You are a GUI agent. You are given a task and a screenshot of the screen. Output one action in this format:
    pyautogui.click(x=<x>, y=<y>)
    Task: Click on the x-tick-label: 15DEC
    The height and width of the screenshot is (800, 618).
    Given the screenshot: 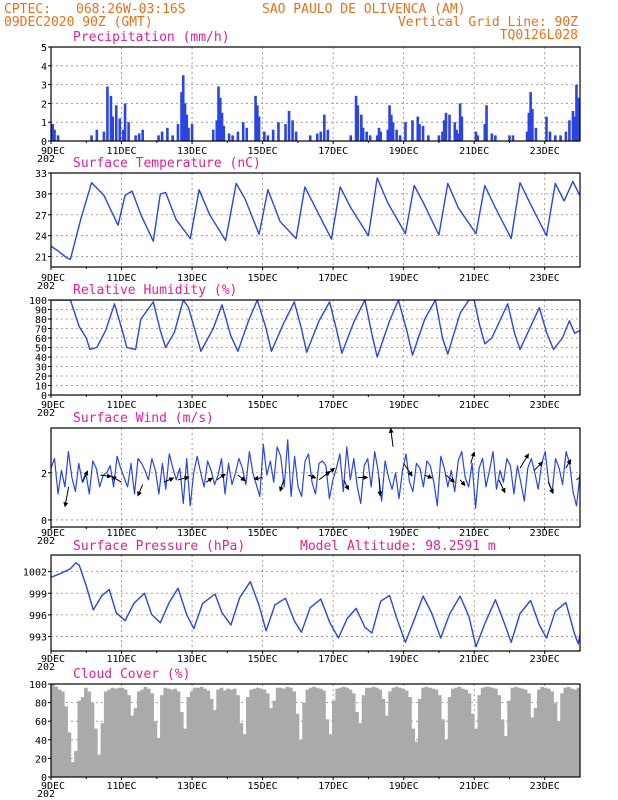 What is the action you would take?
    pyautogui.click(x=263, y=405)
    